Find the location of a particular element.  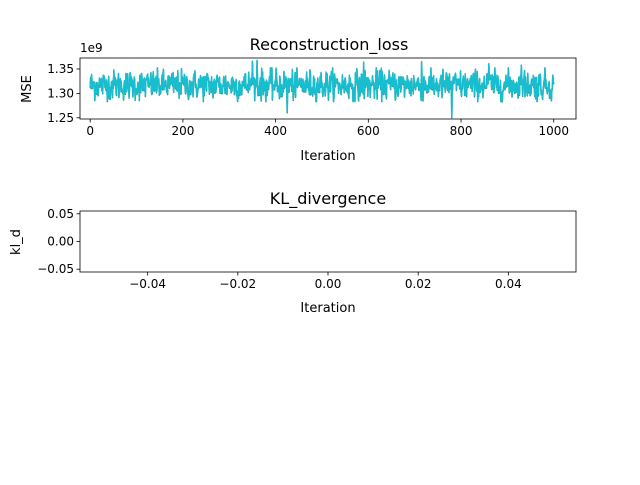

reconstruction-loss-y-tick-label: 1.25 is located at coordinates (60, 118).